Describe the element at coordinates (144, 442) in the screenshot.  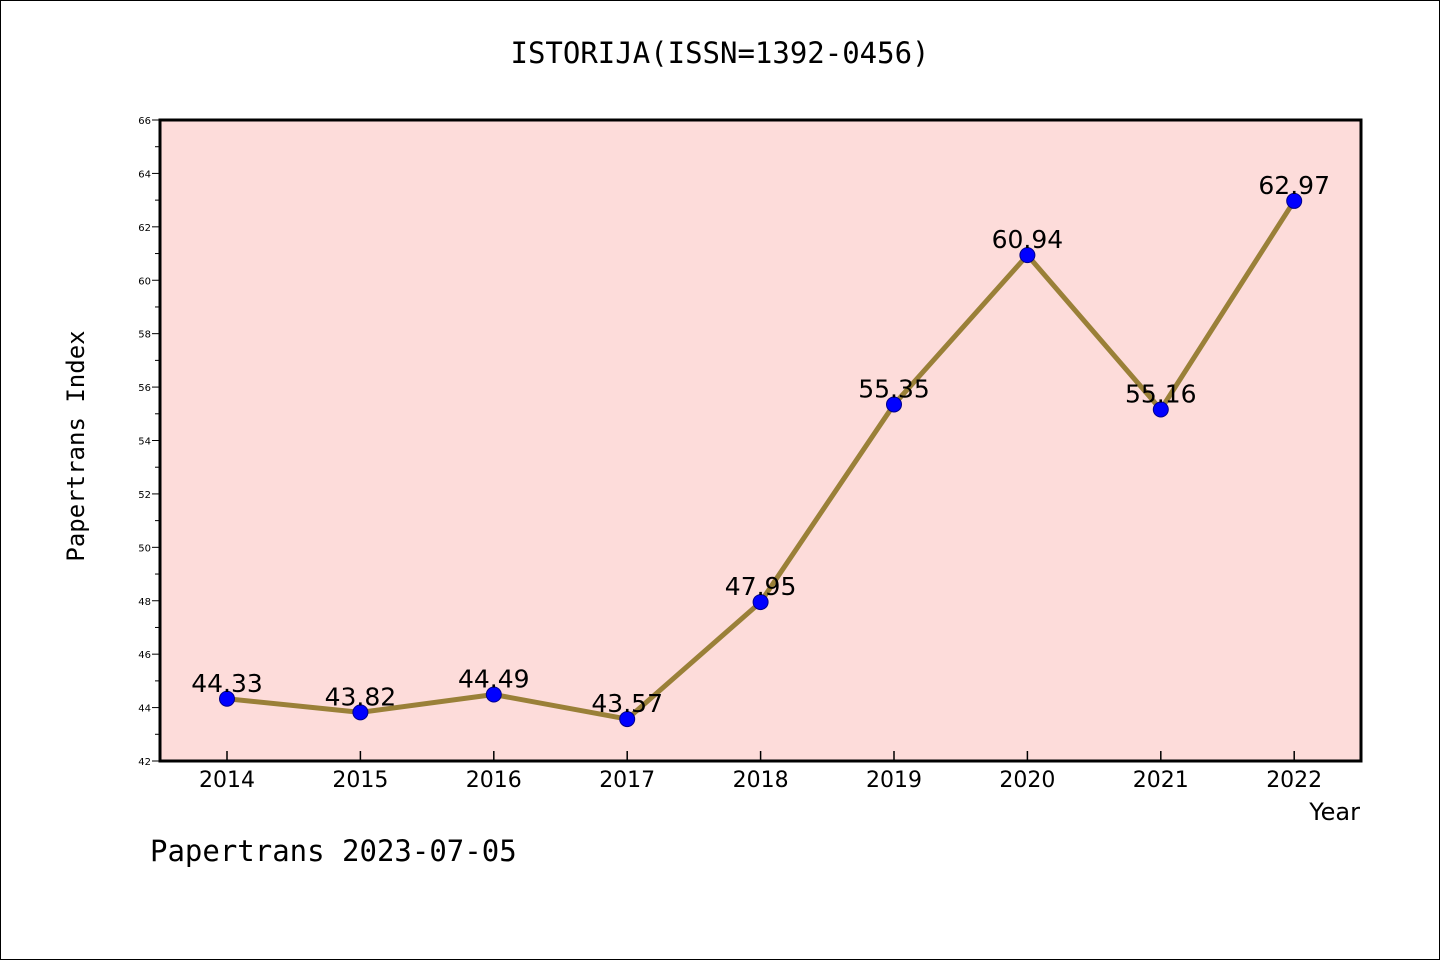
I see `y-tick-label: 54` at that location.